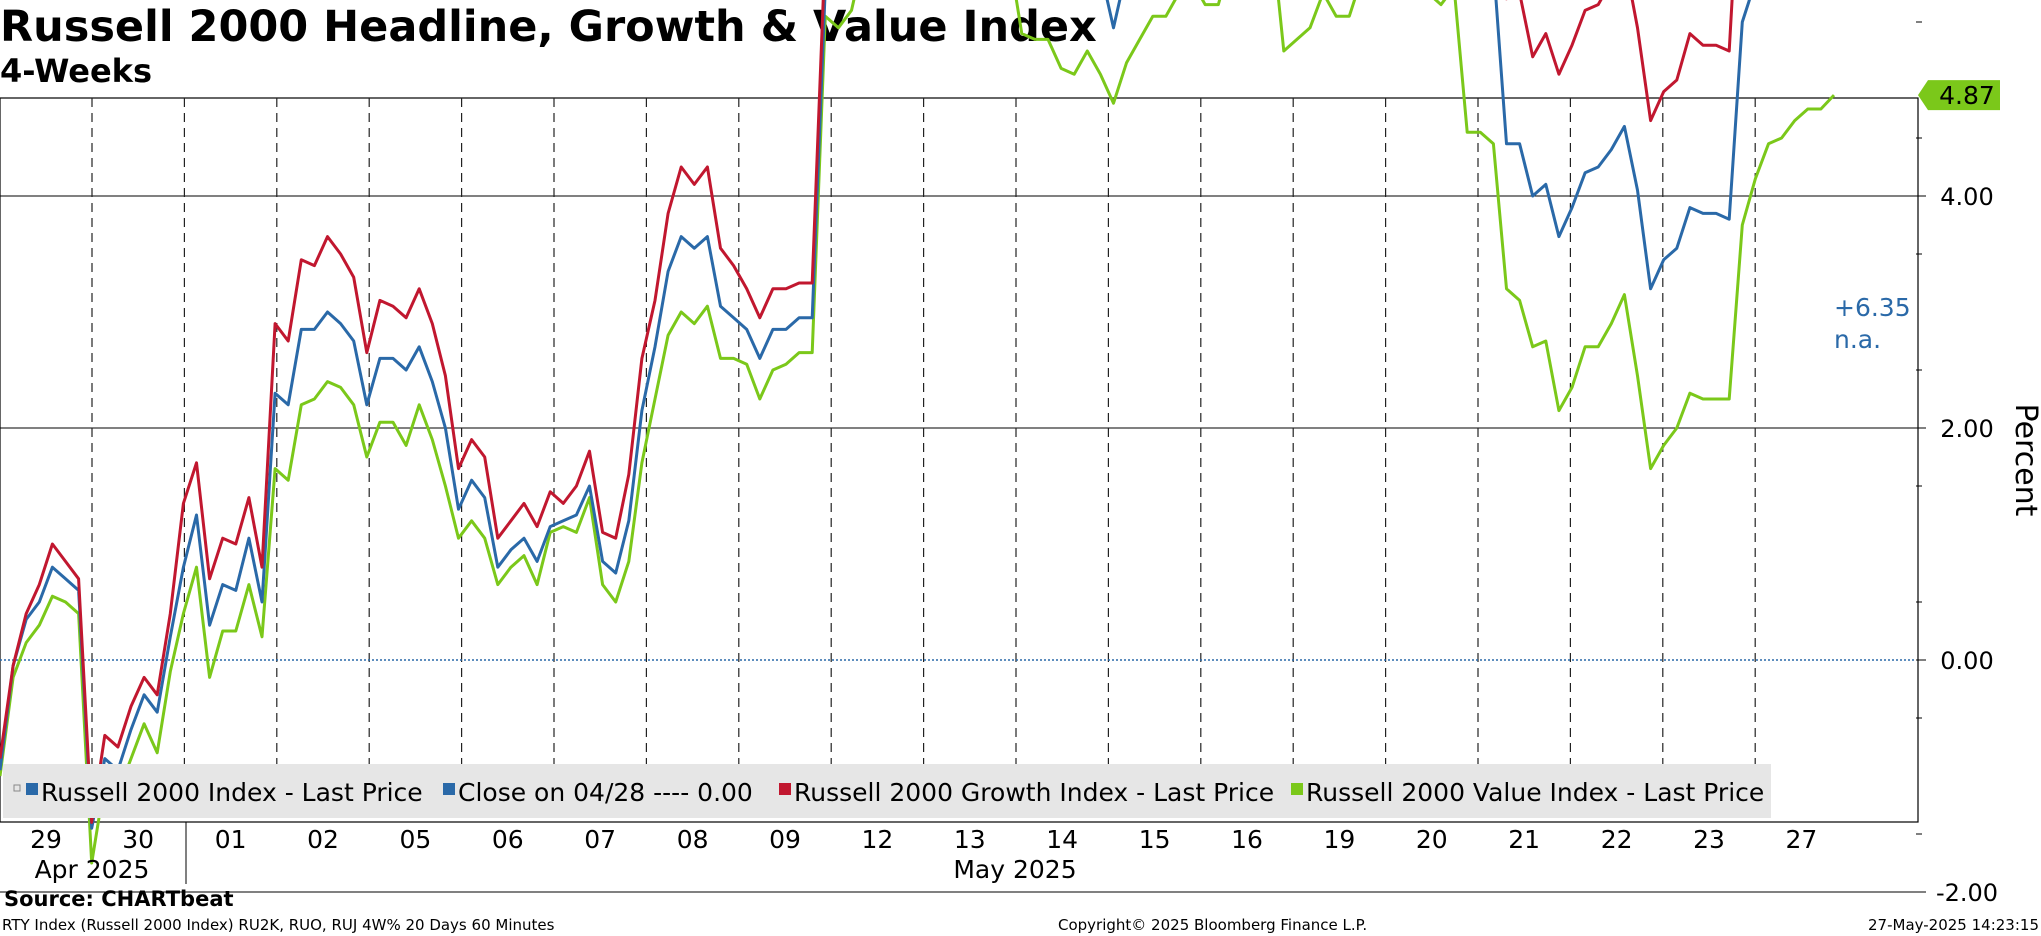  What do you see at coordinates (1339, 839) in the screenshot?
I see `x-day-label: 19` at bounding box center [1339, 839].